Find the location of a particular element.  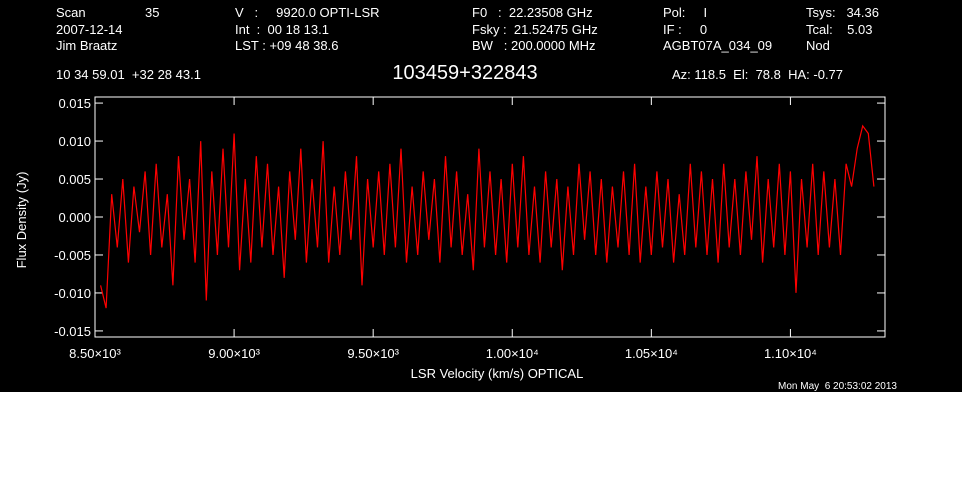

header-text: 10 34 59.01 +32 28 43.1 is located at coordinates (128, 74).